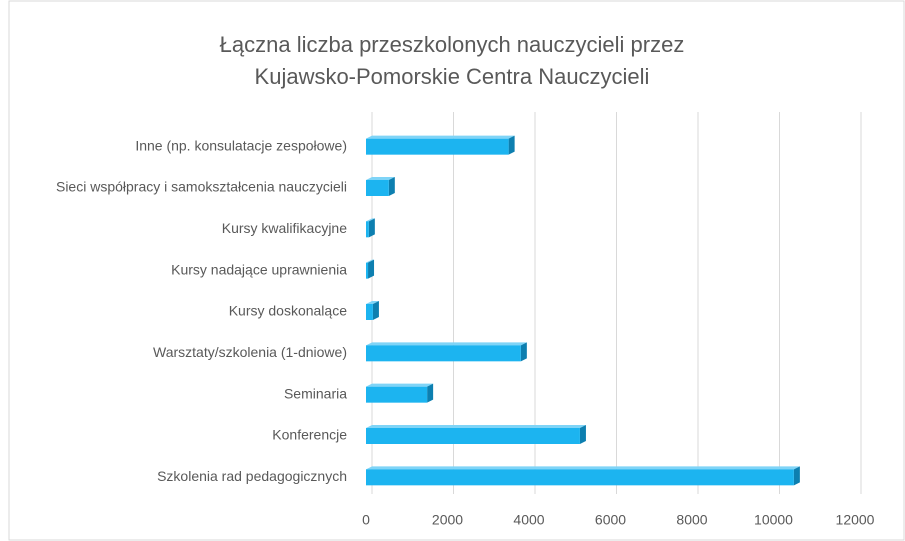  Describe the element at coordinates (309, 435) in the screenshot. I see `y-tick-label: Konferencje` at that location.